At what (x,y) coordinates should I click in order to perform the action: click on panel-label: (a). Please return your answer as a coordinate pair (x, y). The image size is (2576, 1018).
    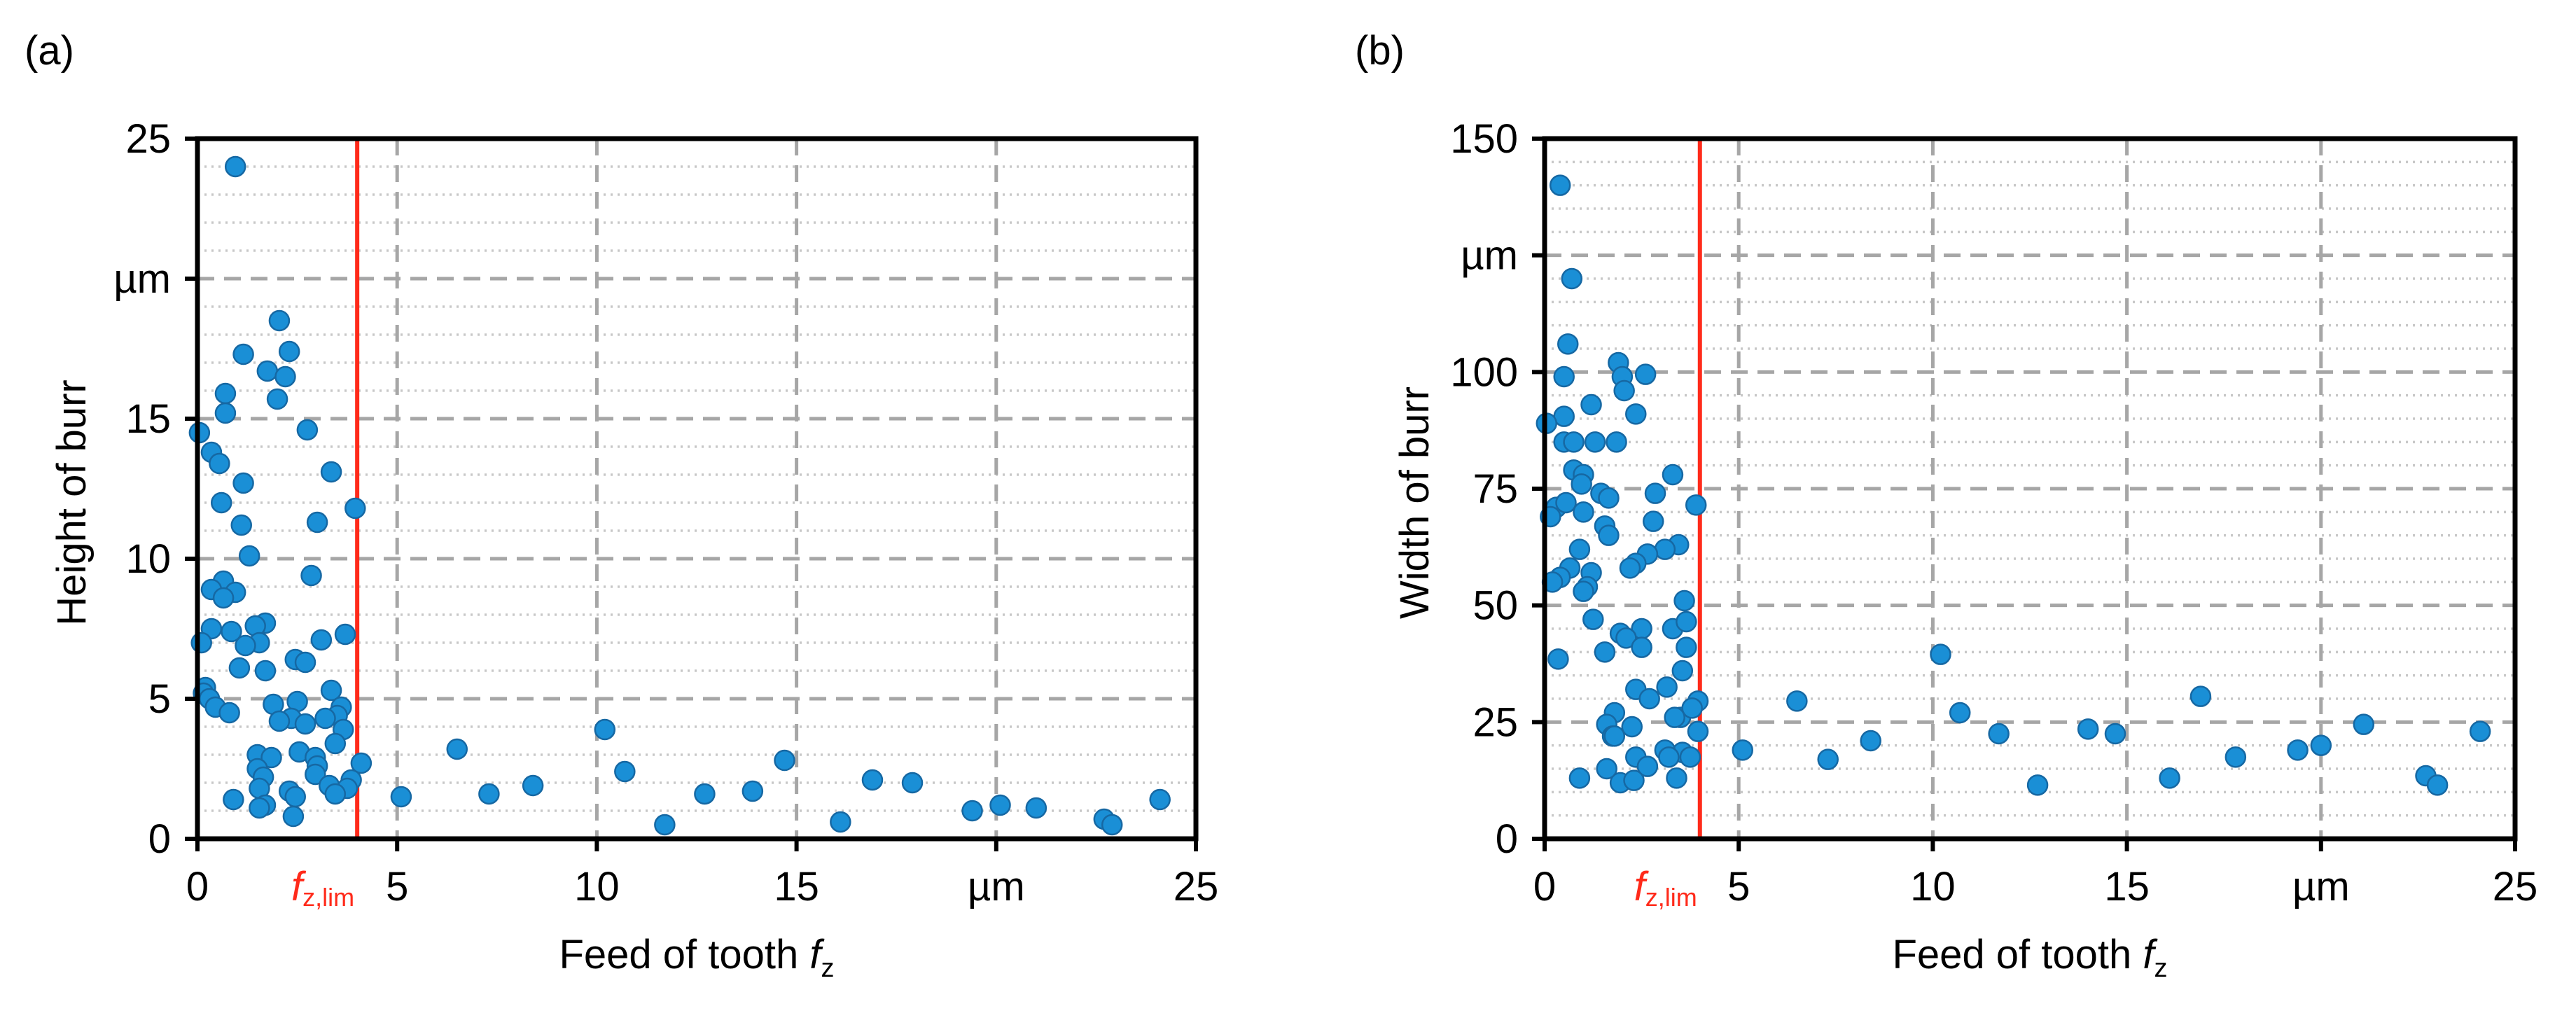
    Looking at the image, I should click on (49, 51).